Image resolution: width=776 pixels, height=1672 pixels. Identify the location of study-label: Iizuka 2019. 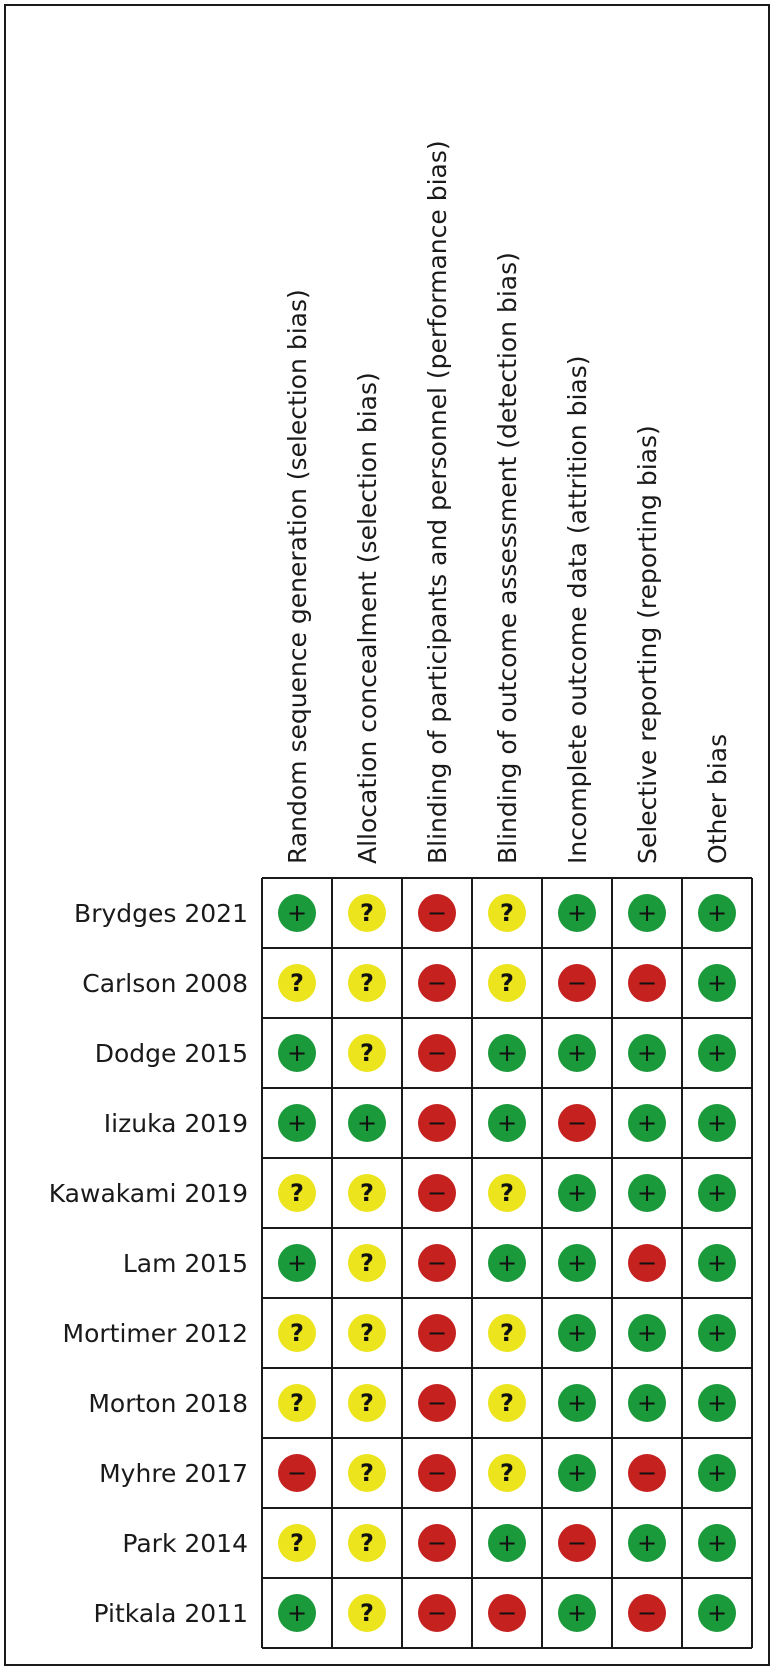
(176, 1123).